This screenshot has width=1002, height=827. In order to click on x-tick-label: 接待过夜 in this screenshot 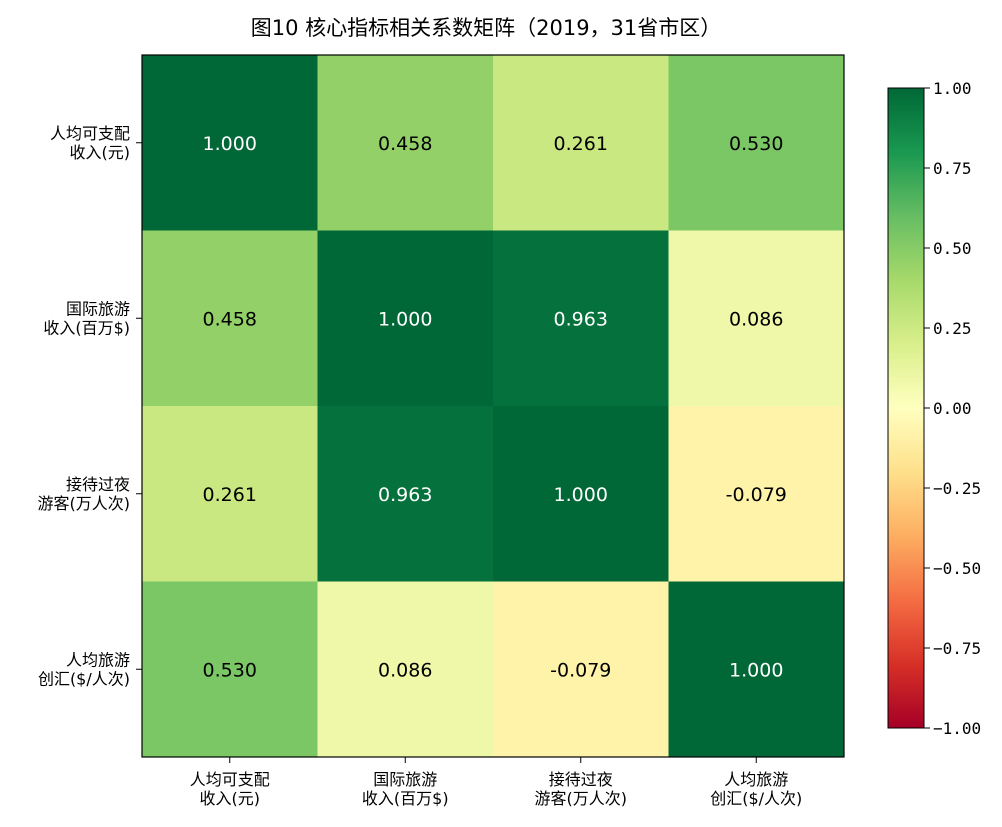, I will do `click(581, 779)`.